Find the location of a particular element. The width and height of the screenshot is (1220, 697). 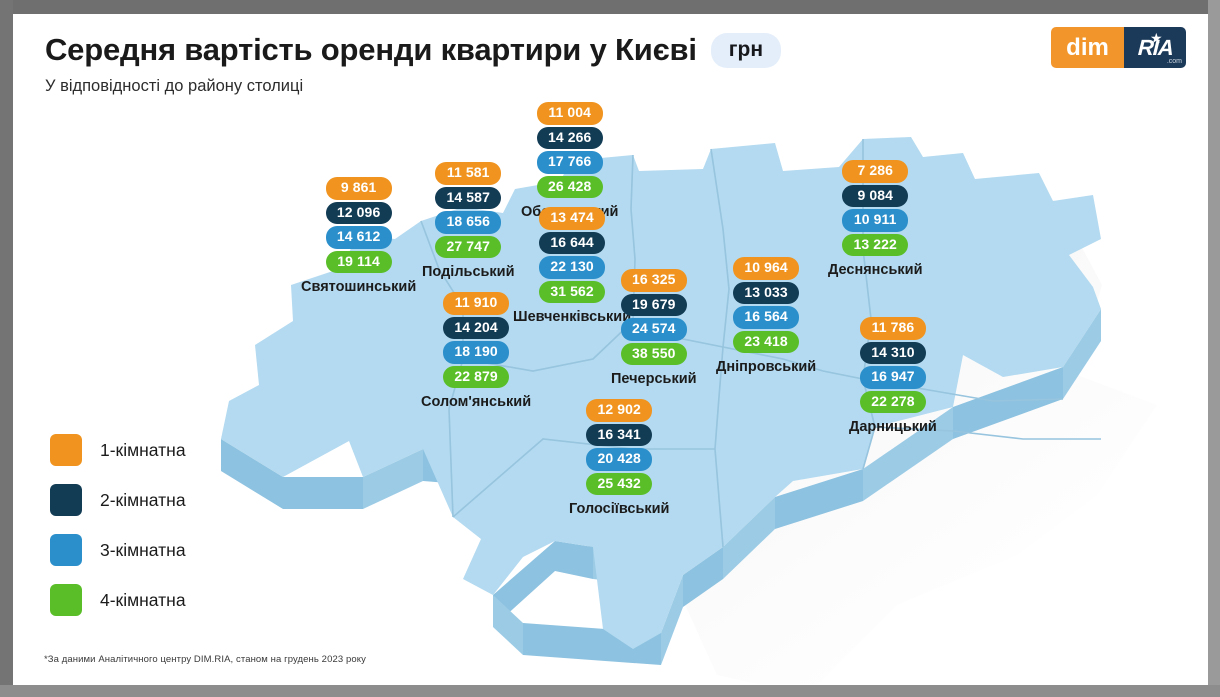

value-2-room: 19 679 is located at coordinates (653, 304).